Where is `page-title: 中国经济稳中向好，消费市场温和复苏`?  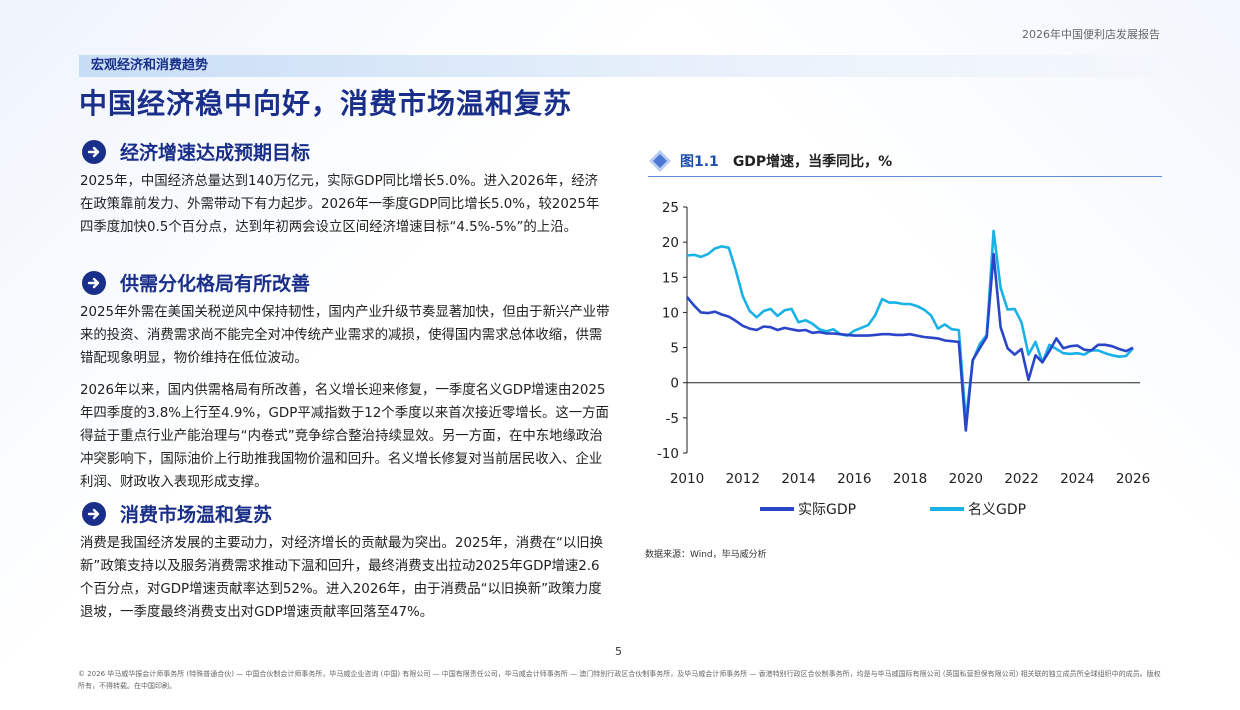 page-title: 中国经济稳中向好，消费市场温和复苏 is located at coordinates (326, 103).